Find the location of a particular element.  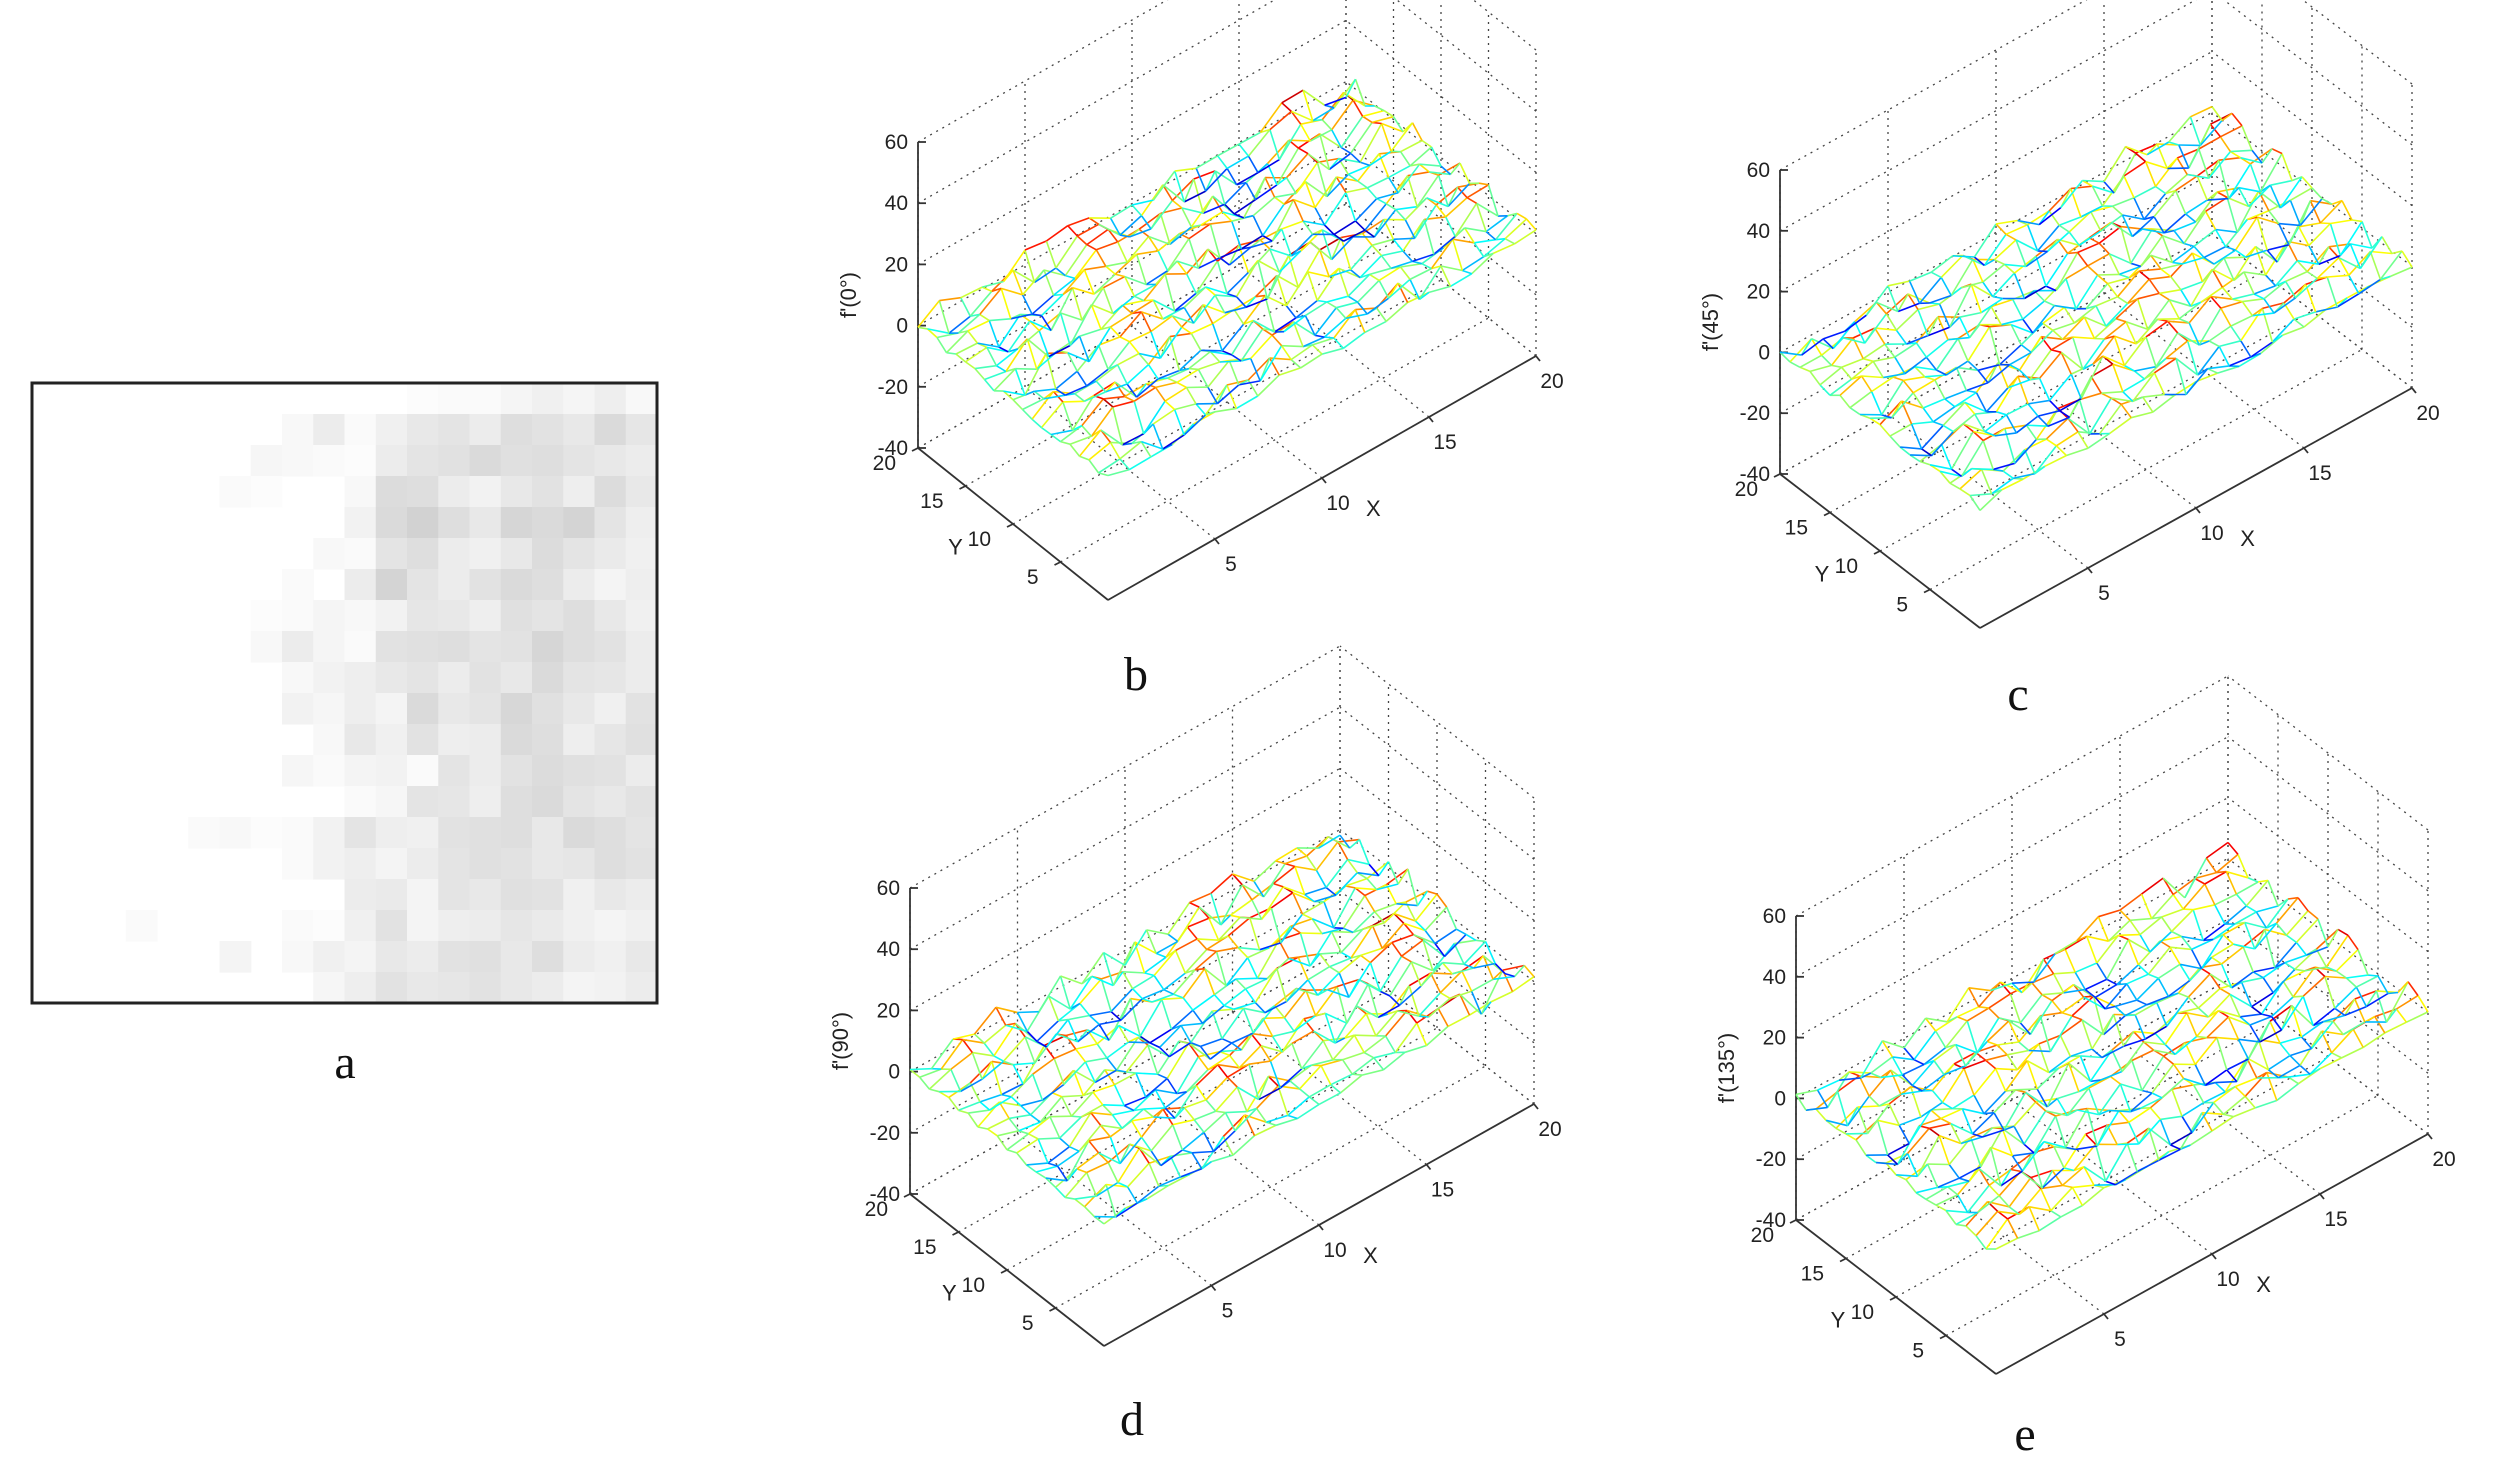

y-tick-label: 10 is located at coordinates (1862, 1312).